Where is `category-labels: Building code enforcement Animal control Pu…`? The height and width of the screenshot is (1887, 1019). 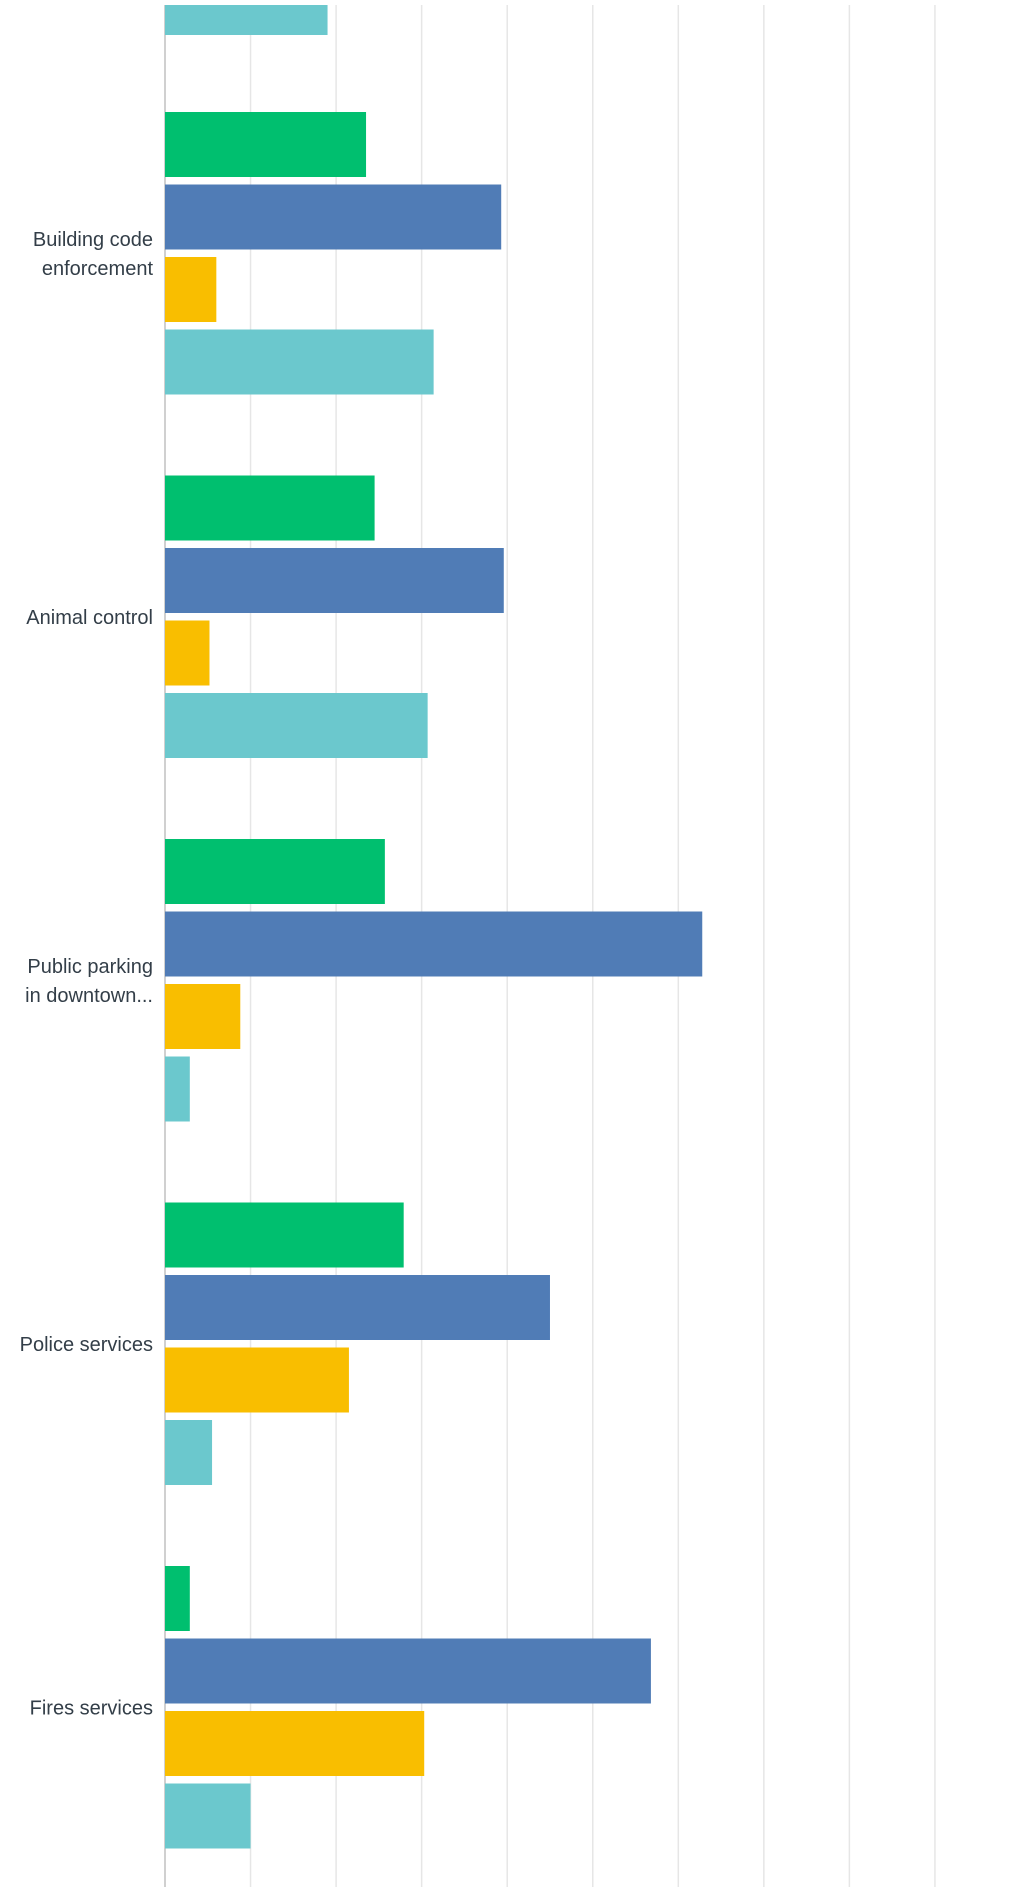
category-labels: Building code enforcement Animal control Pu… is located at coordinates (87, 974).